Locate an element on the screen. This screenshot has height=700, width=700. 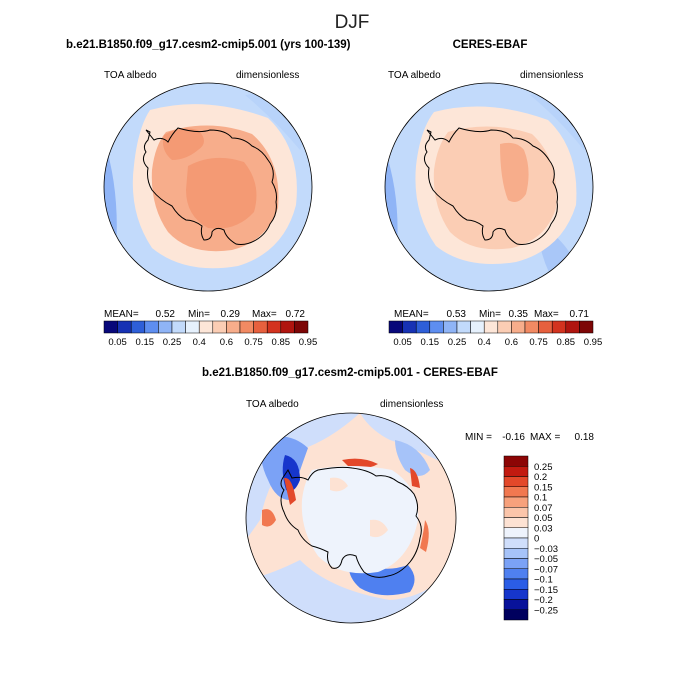
panel-obs-colorbar: 0.05 0.15 0.25 0.4 0.6 0.75 0.85 0.95 is located at coordinates (495, 334).